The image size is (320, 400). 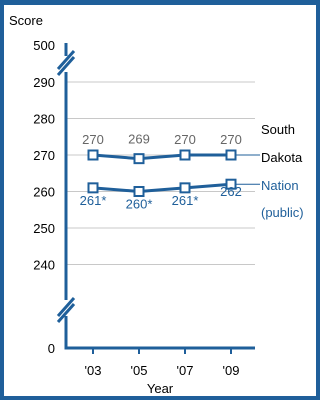 I want to click on series-name-1-line-0: Nation, so click(x=280, y=185).